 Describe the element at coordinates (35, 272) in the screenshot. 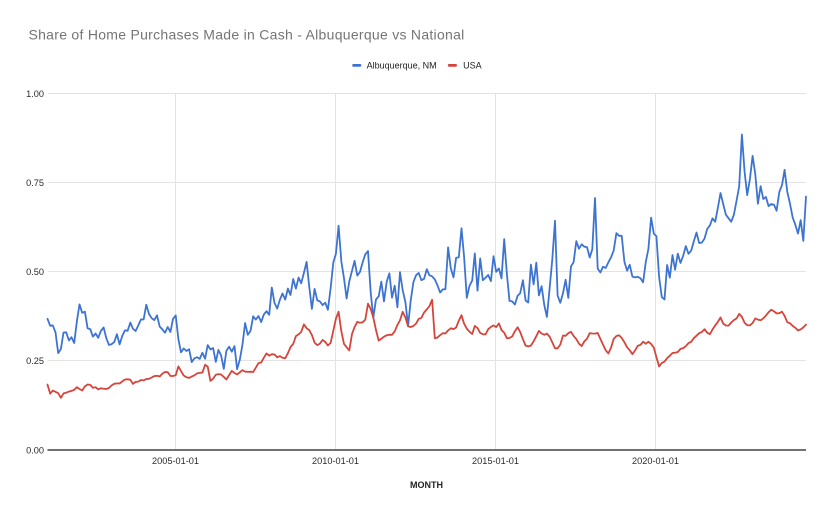

I see `svg-text: 0.50` at that location.